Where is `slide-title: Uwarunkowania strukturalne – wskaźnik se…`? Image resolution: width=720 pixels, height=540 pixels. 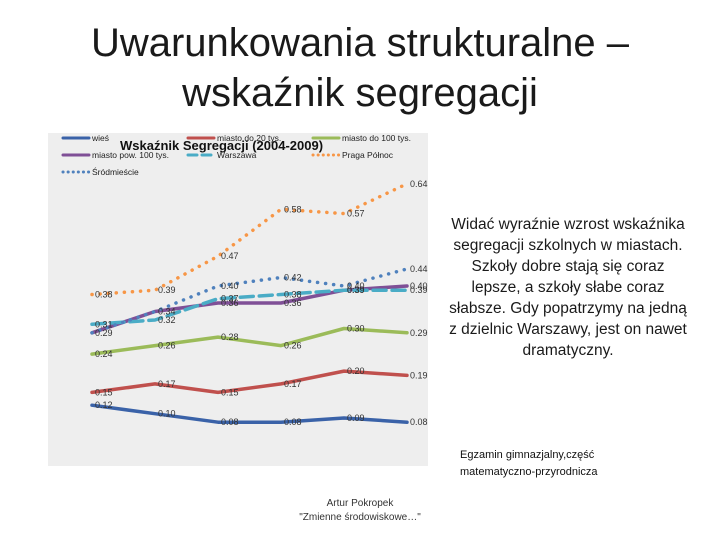
slide-title: Uwarunkowania strukturalne – wskaźnik se… is located at coordinates (360, 68).